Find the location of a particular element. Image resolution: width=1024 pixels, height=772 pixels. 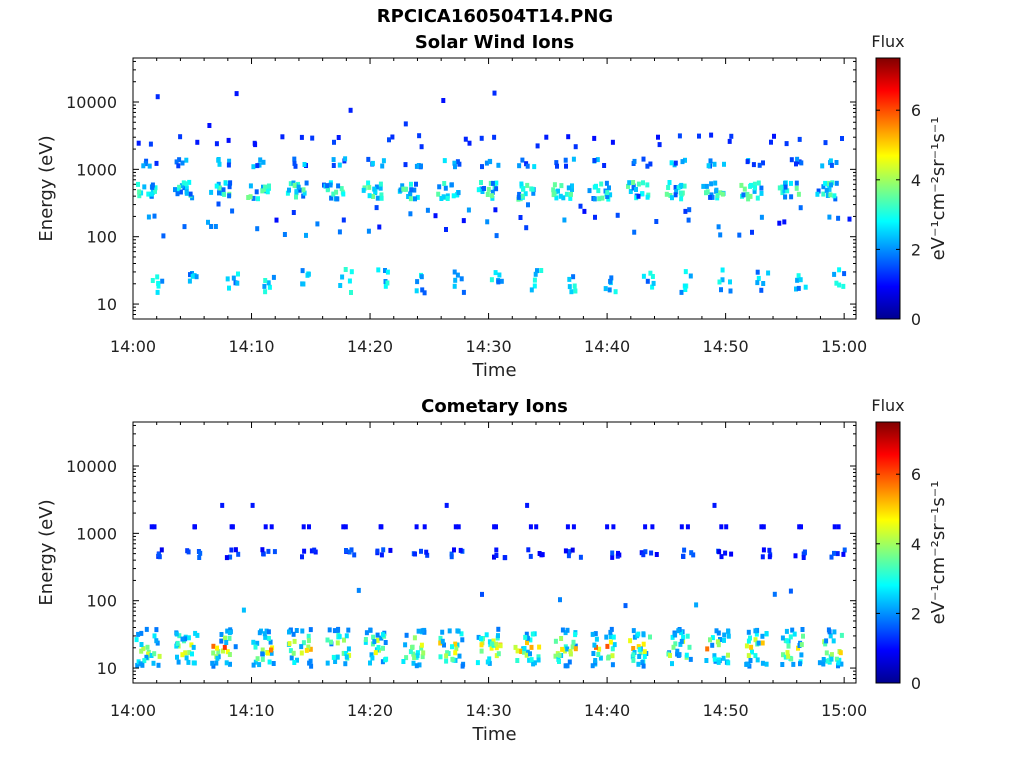

x-tick-label: 14:20 is located at coordinates (370, 710).